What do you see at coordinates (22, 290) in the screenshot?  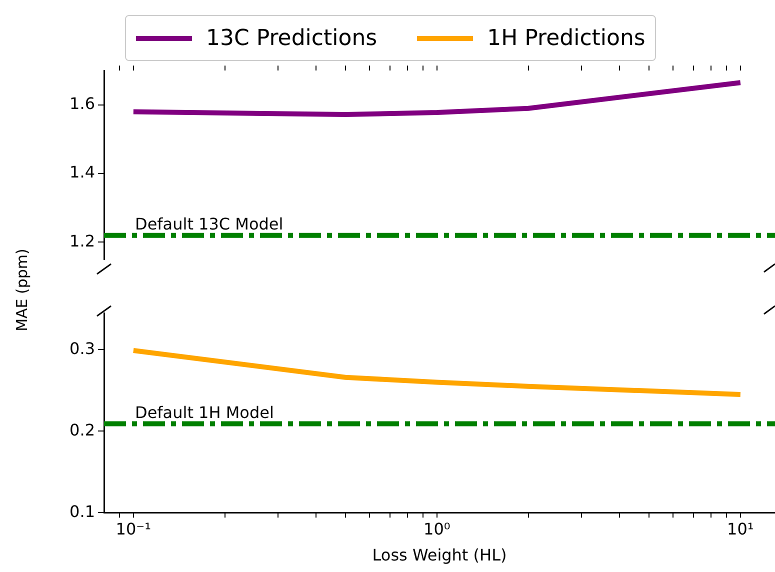 I see `y-axis-title: MAE (ppm)` at bounding box center [22, 290].